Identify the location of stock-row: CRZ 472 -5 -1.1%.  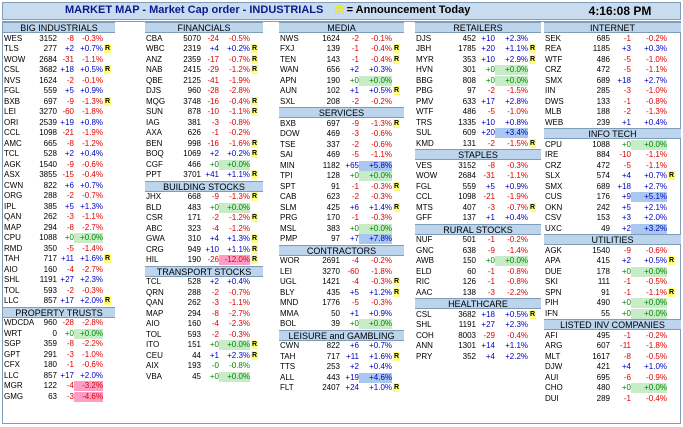
(612, 70).